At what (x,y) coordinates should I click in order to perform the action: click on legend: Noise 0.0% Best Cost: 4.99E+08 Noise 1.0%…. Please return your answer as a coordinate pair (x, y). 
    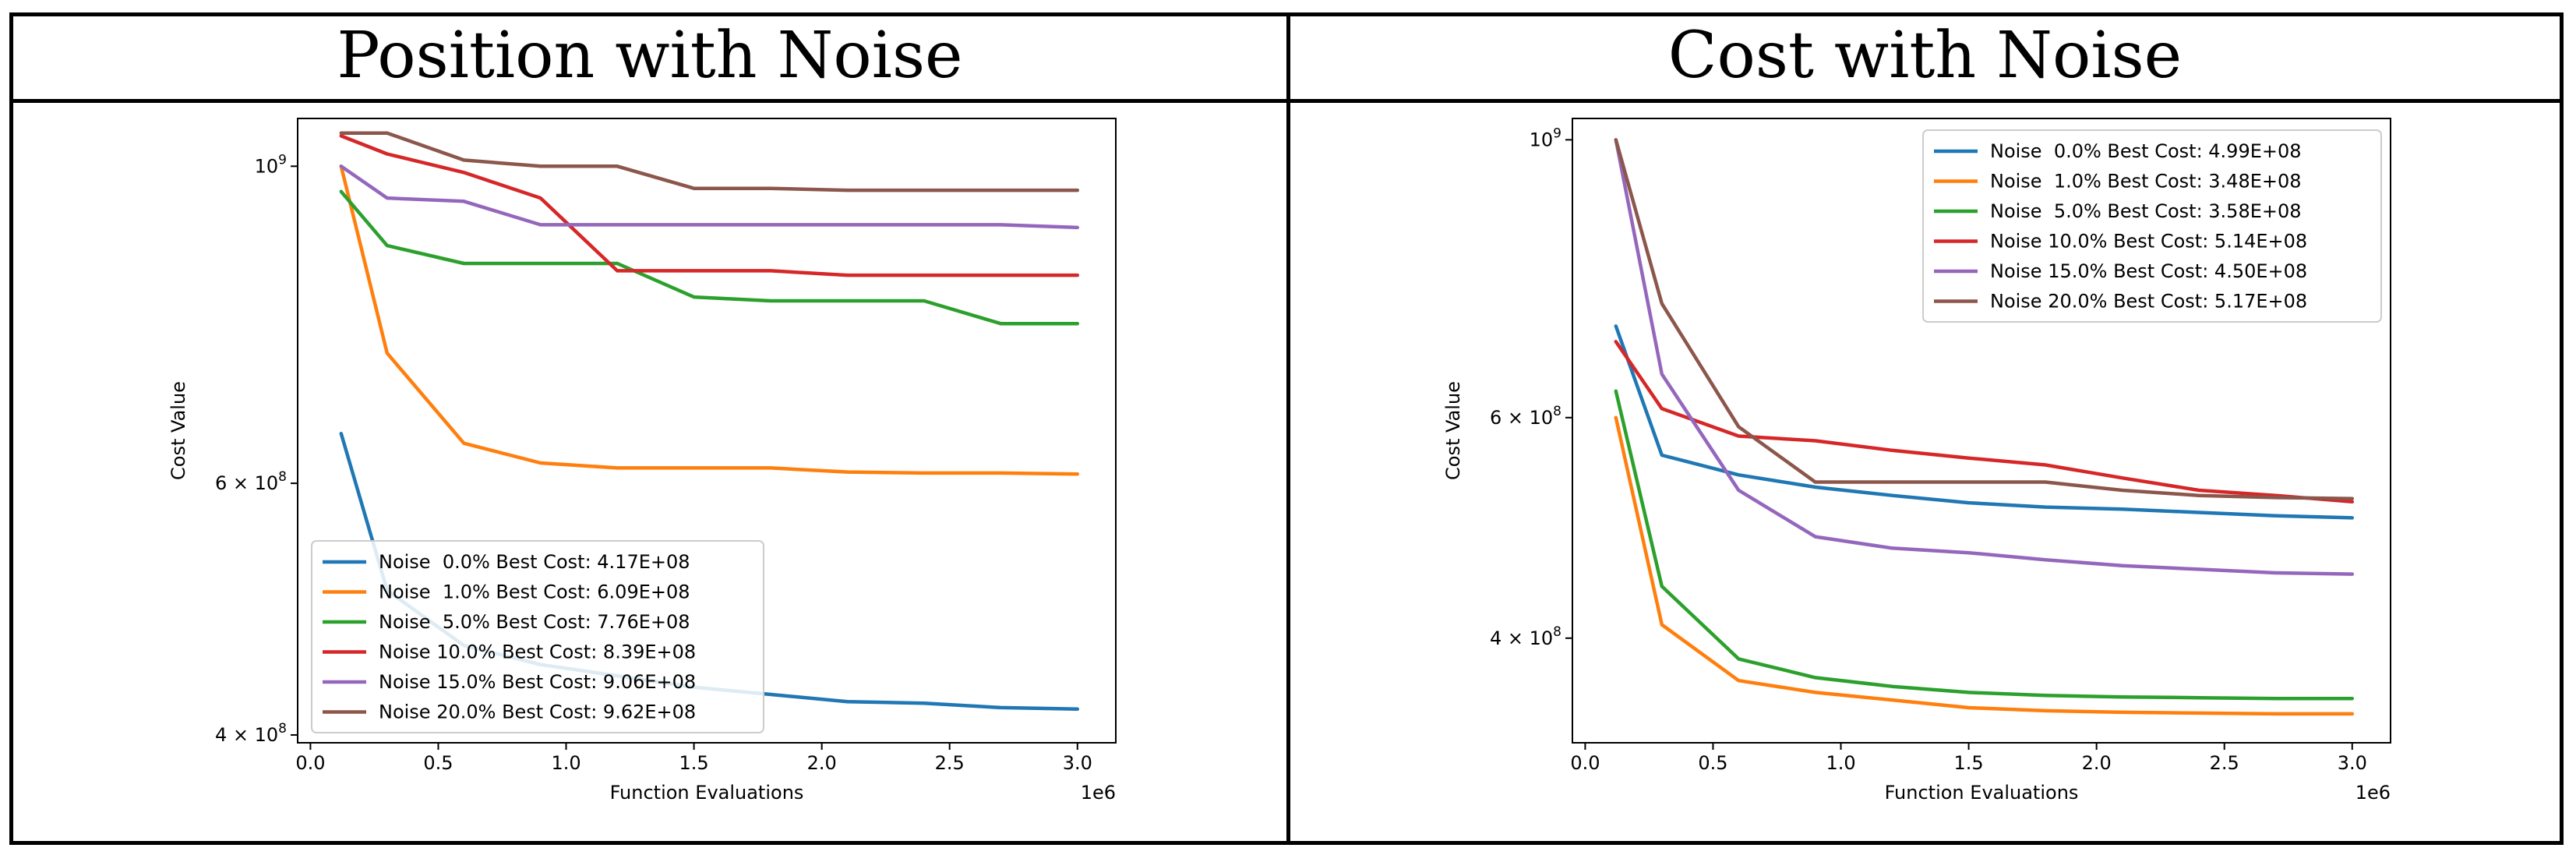
    Looking at the image, I should click on (2152, 226).